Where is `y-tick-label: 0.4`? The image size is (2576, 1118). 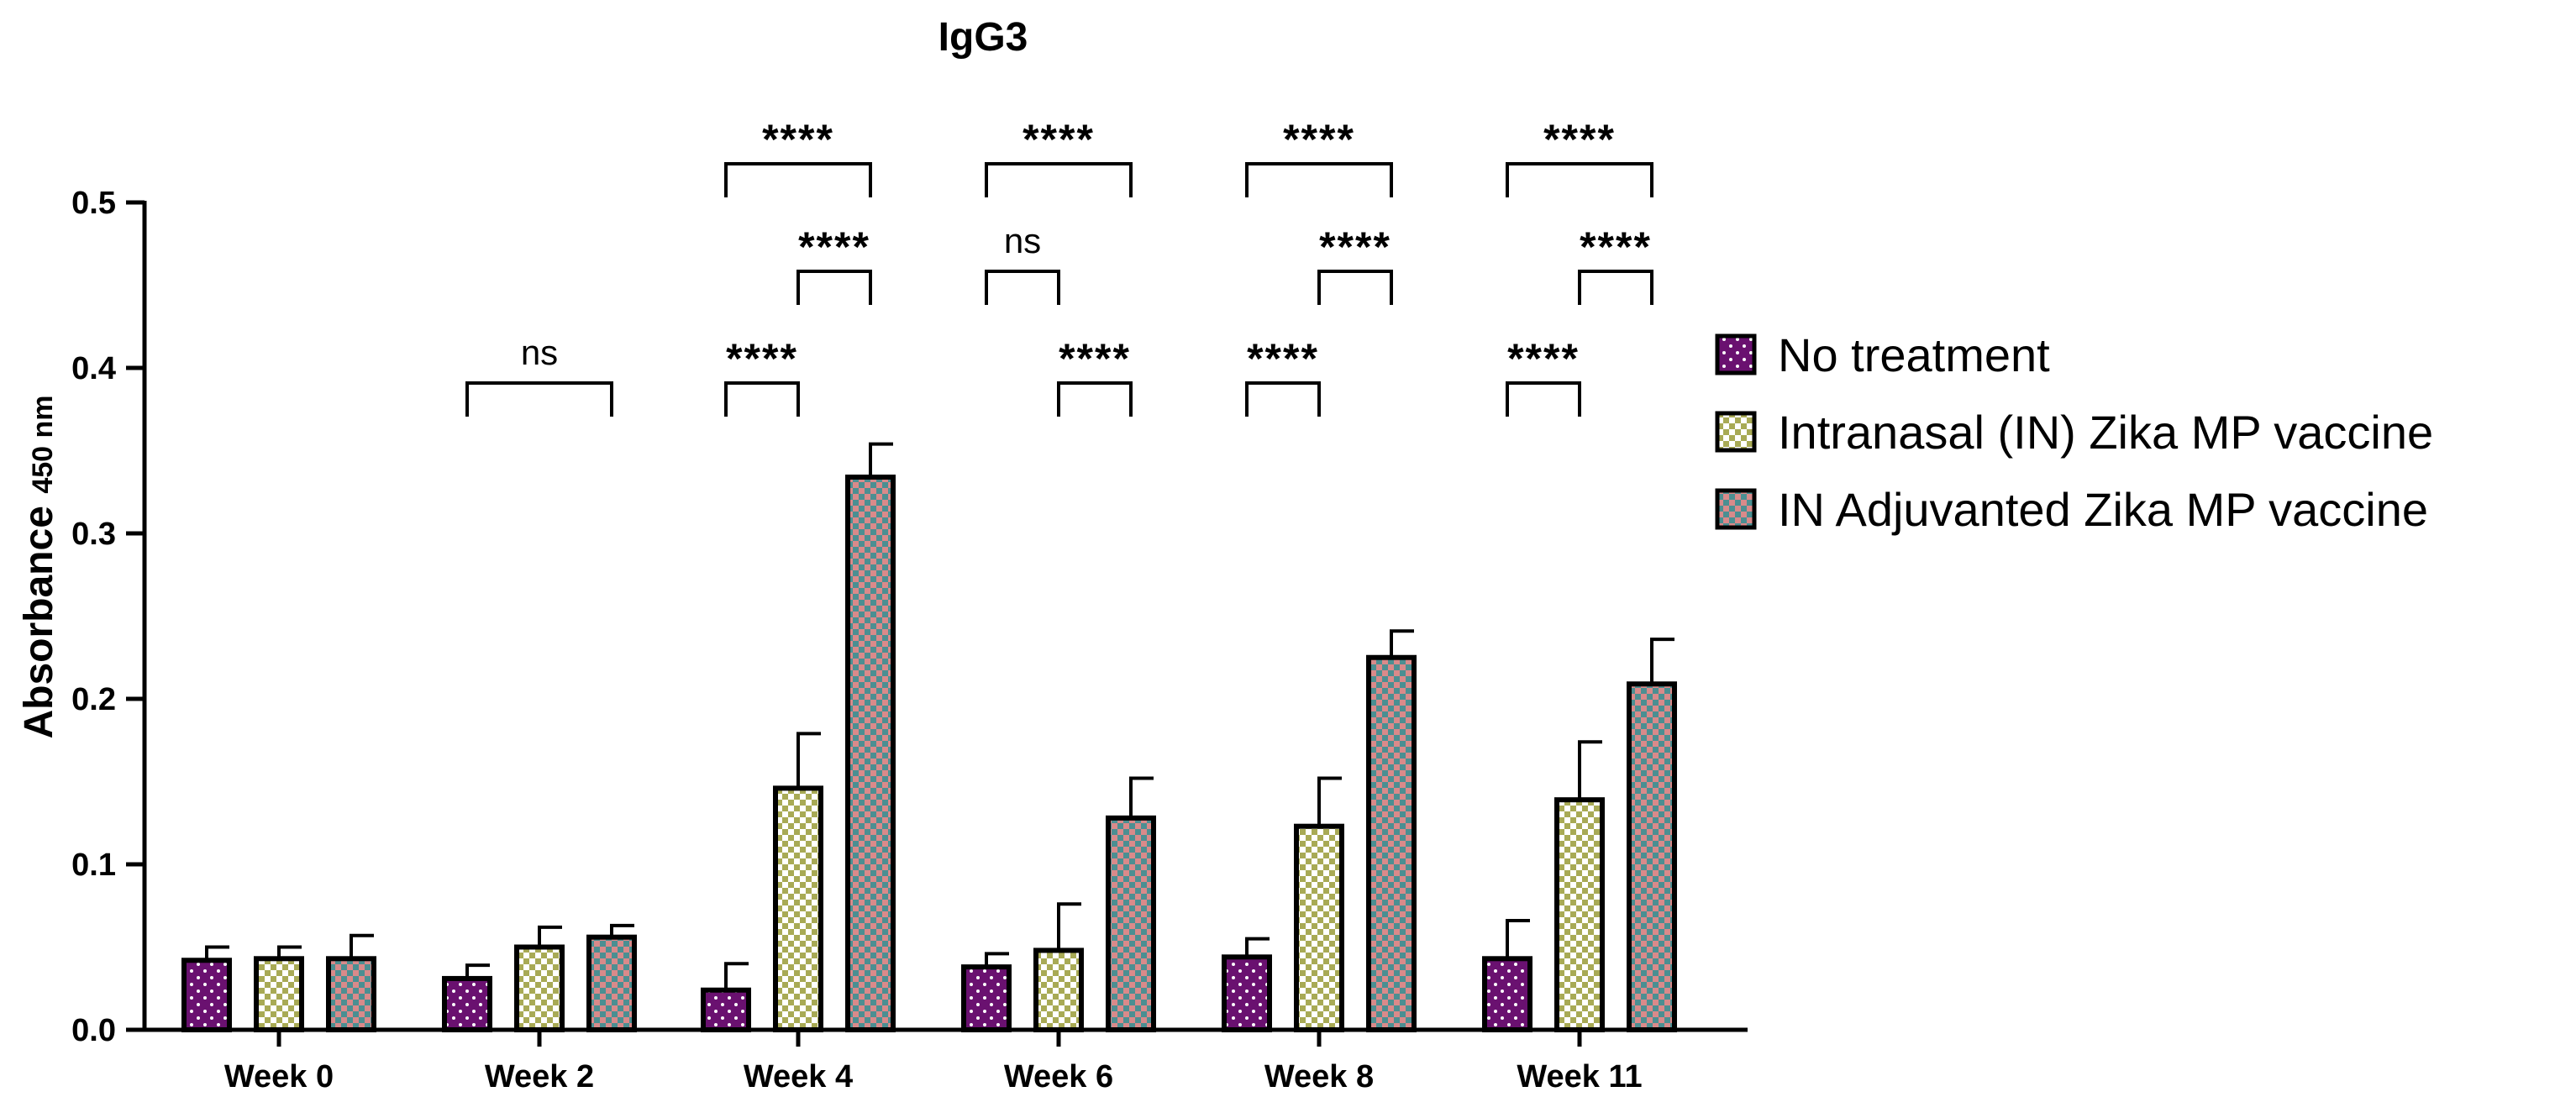 y-tick-label: 0.4 is located at coordinates (93, 368).